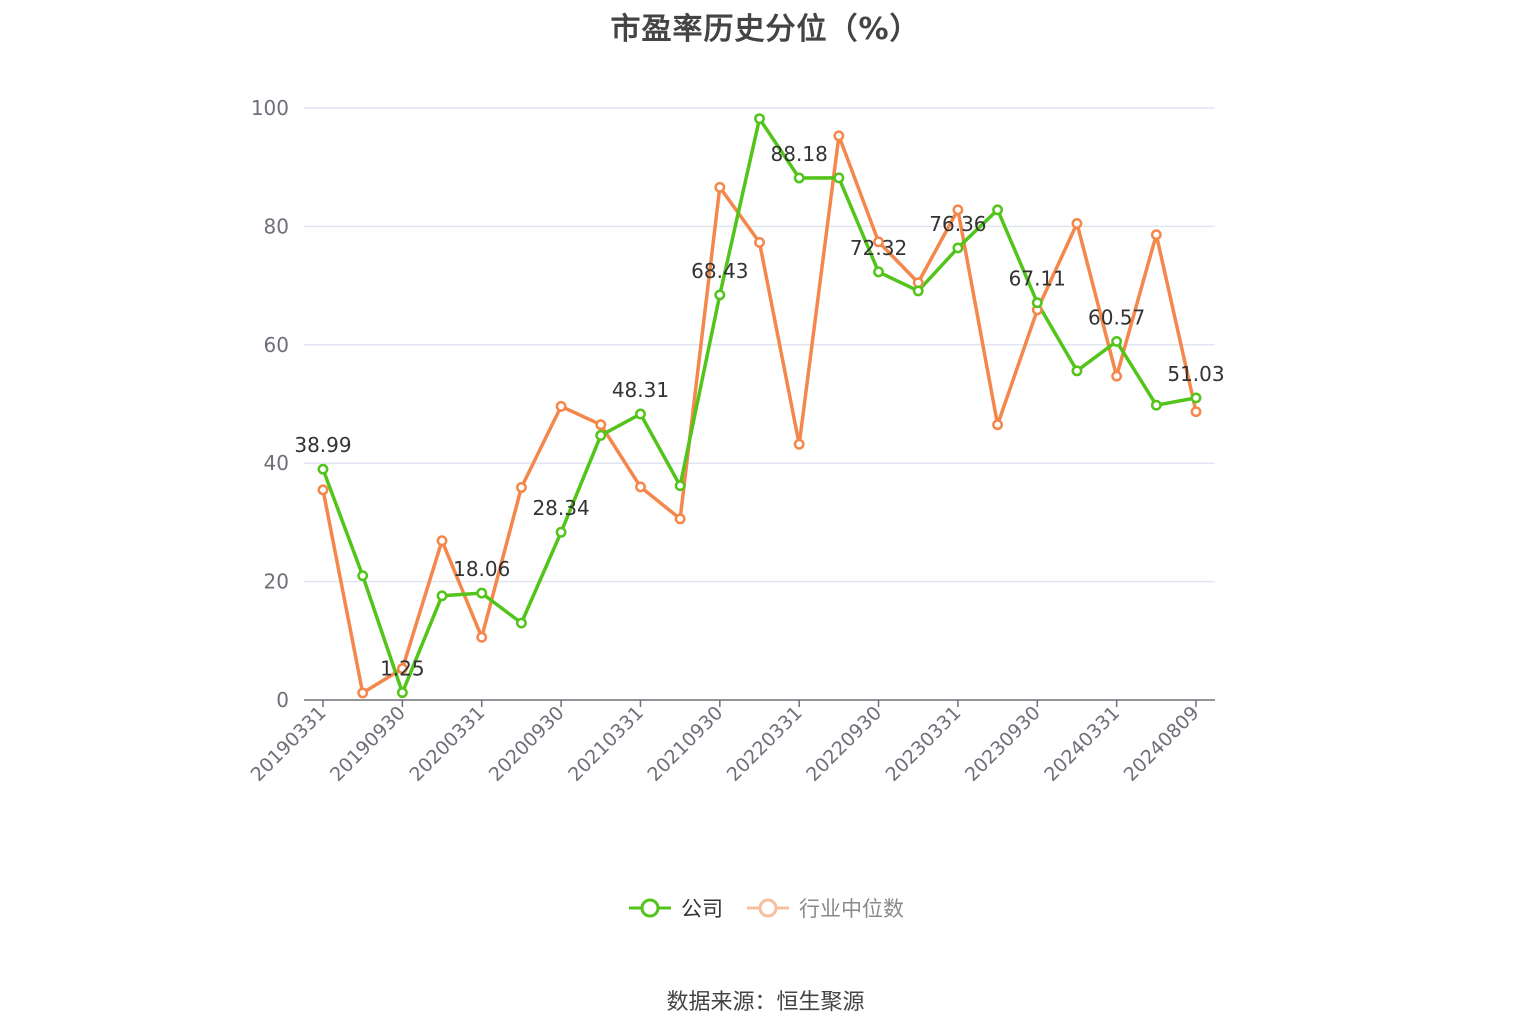  Describe the element at coordinates (282, 700) in the screenshot. I see `y-tick-label: 0` at that location.